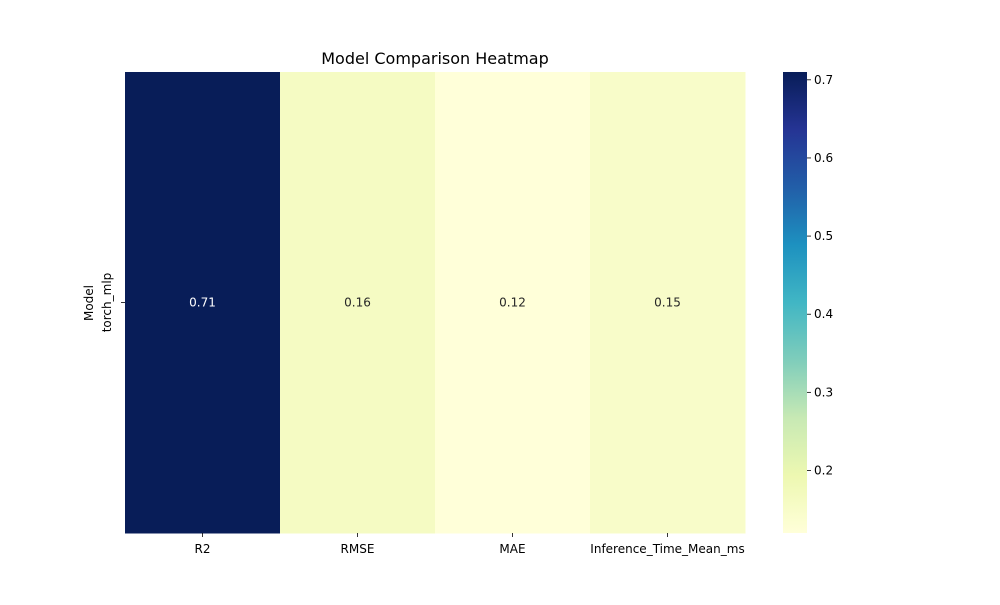  What do you see at coordinates (823, 314) in the screenshot?
I see `colorbar-tick-label: 0.4` at bounding box center [823, 314].